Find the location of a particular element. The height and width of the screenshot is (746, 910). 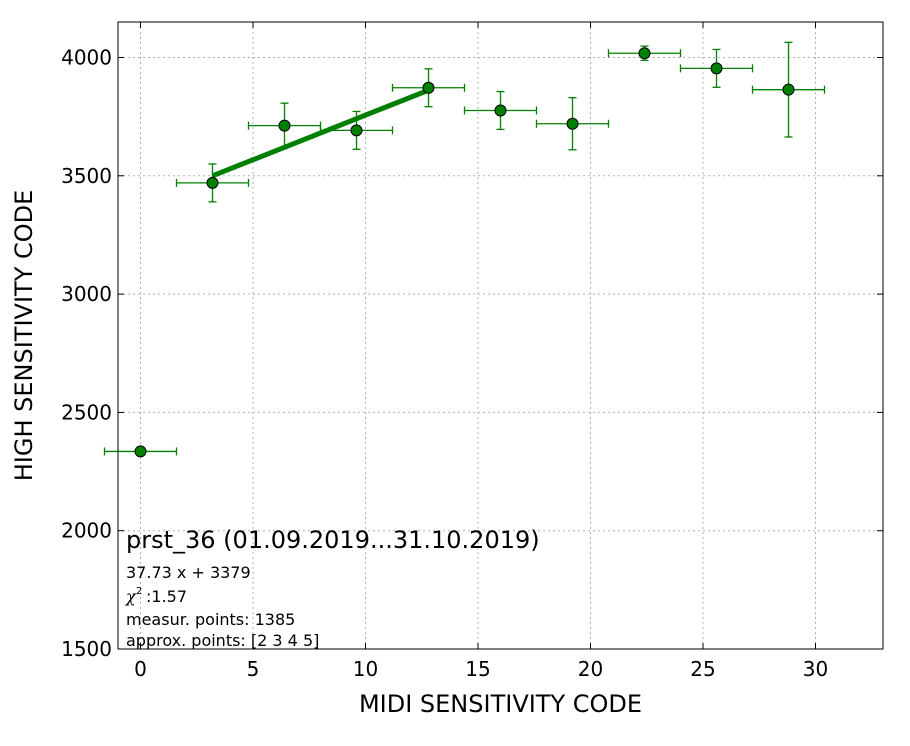

x-tick-label: 0 is located at coordinates (140, 669).